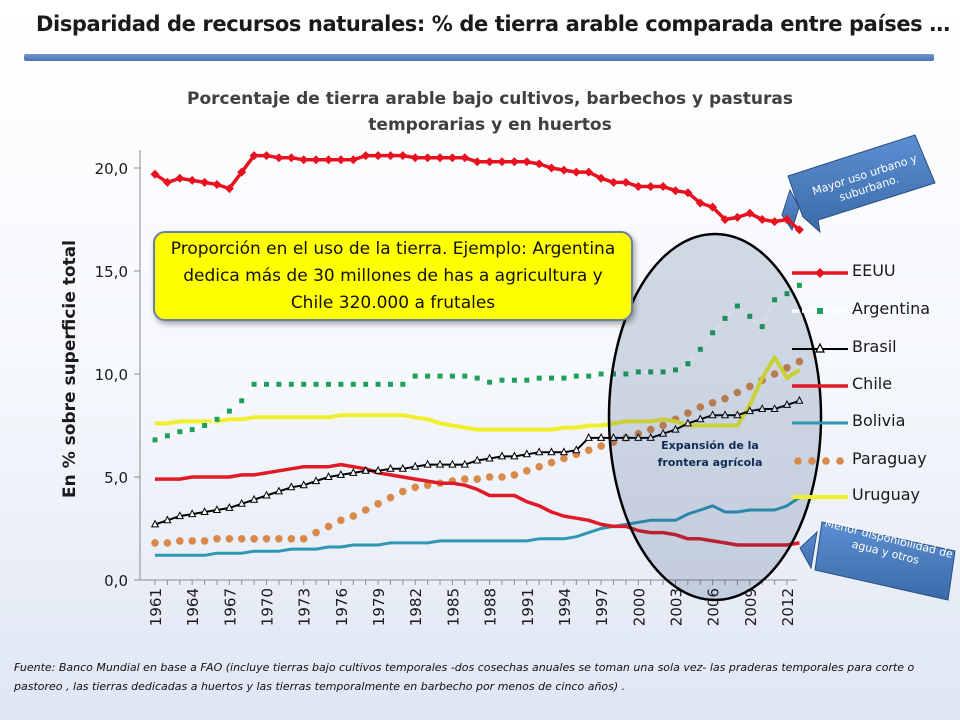 This screenshot has width=960, height=720. I want to click on x-tick-label: 1961, so click(156, 607).